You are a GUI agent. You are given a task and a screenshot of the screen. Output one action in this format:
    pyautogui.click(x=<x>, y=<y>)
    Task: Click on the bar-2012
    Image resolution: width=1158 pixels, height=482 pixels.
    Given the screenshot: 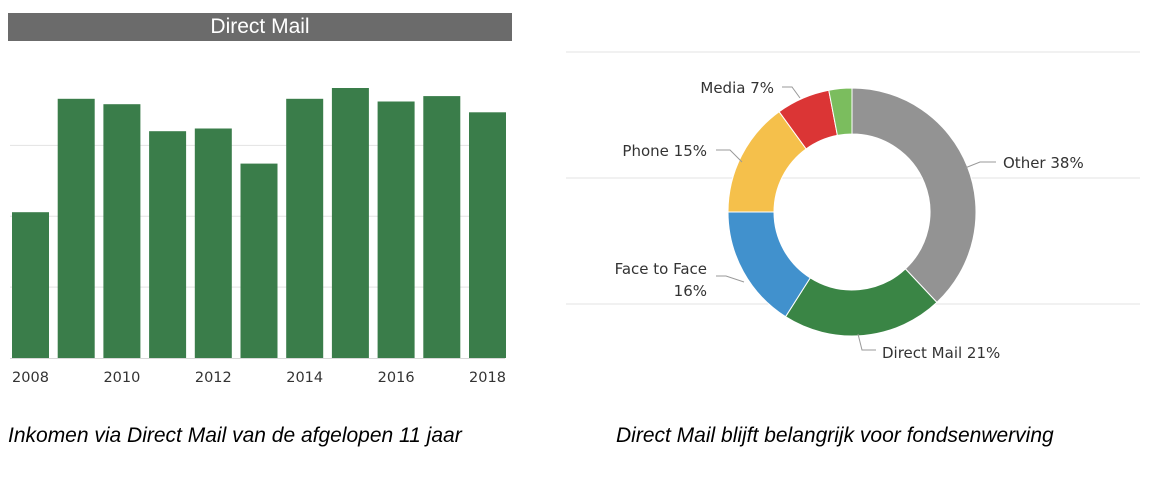 What is the action you would take?
    pyautogui.click(x=213, y=243)
    